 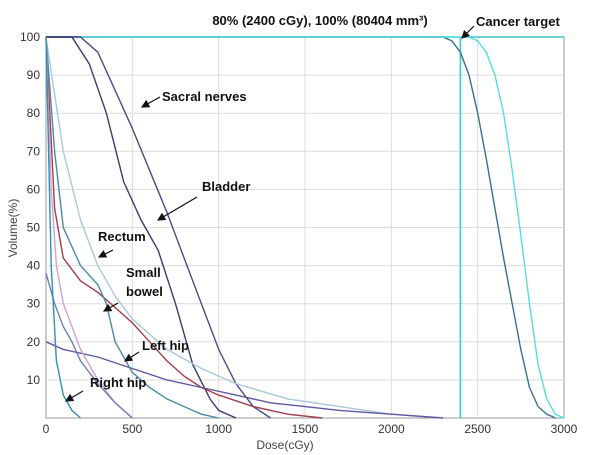 I want to click on annotation-arrow-left-hip, so click(x=131, y=356).